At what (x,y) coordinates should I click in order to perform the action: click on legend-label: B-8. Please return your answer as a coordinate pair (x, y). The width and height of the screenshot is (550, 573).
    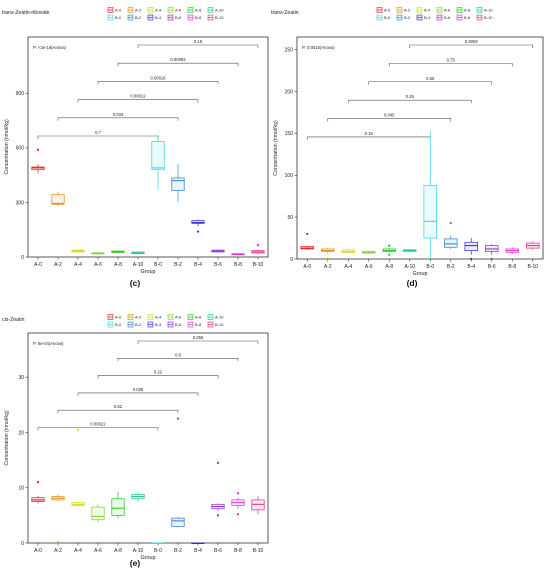
    Looking at the image, I should click on (198, 324).